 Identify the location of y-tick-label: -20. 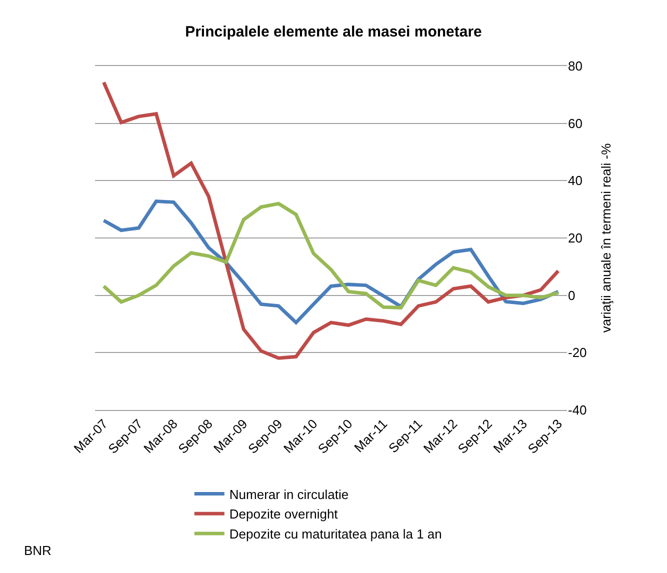
(577, 352).